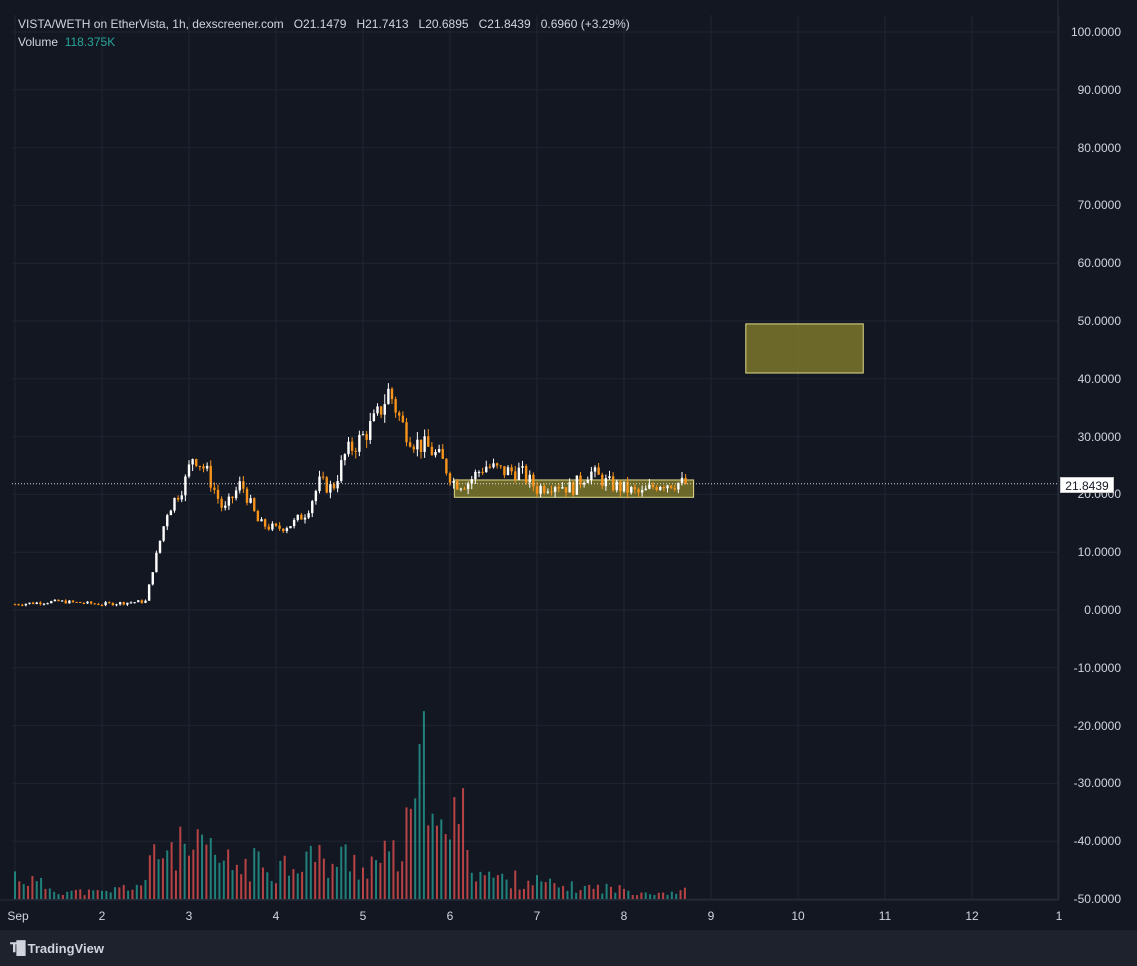 The image size is (1137, 966). Describe the element at coordinates (624, 916) in the screenshot. I see `time-tick-label: 8` at that location.